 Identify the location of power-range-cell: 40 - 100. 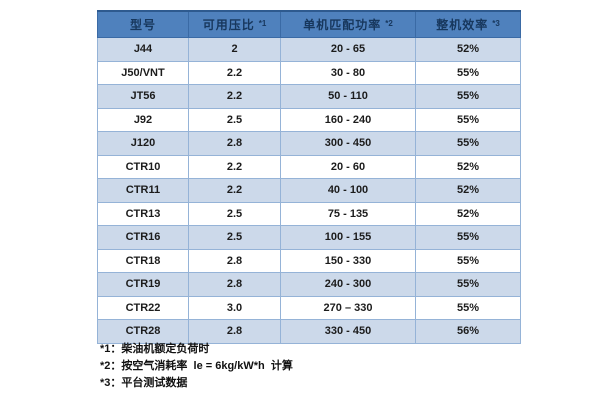
(348, 190).